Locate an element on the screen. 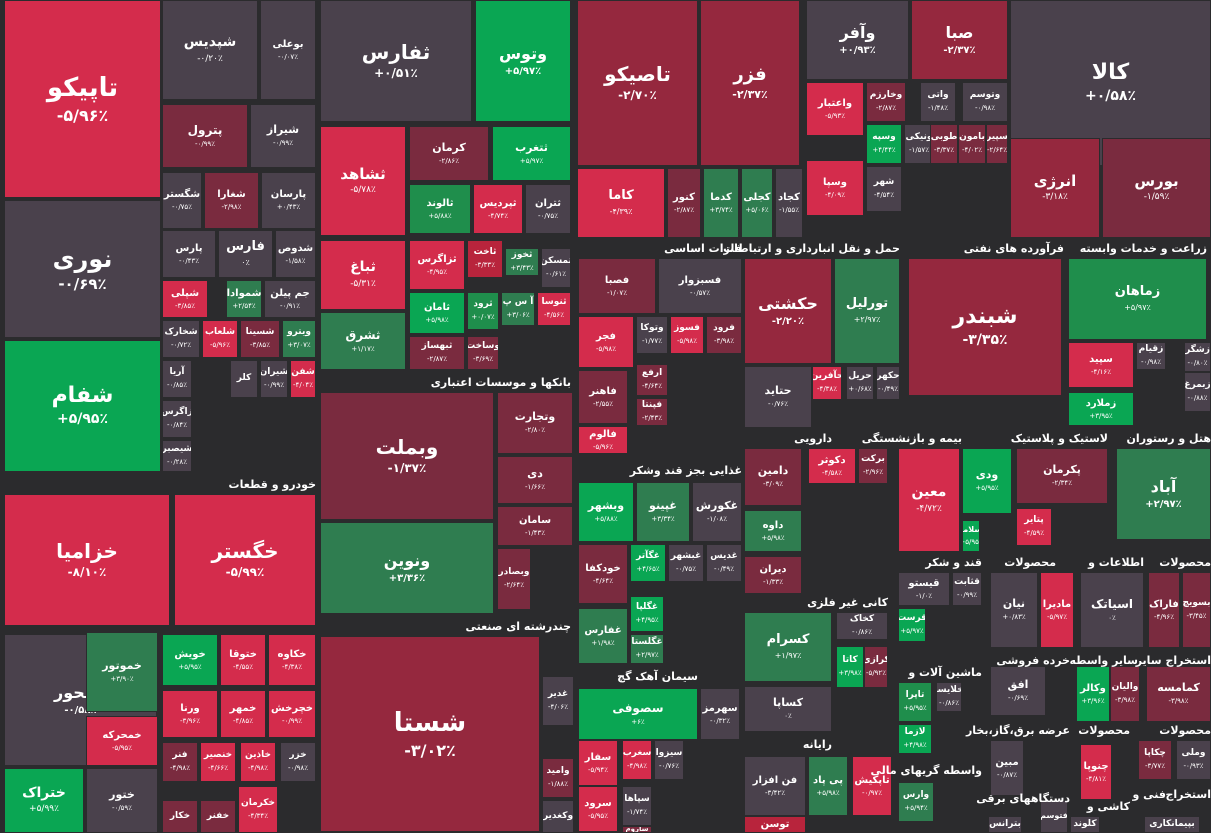 This screenshot has width=1211, height=833. stock-tile: پی پاد +۵/۹۸٪ is located at coordinates (828, 786).